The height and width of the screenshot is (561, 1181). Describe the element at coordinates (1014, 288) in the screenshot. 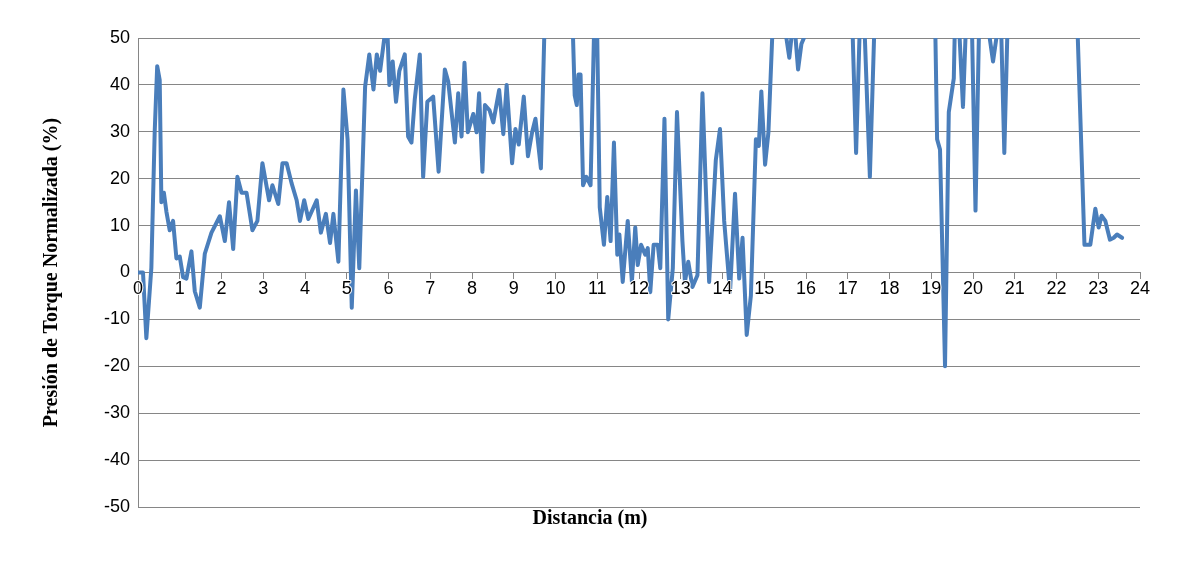

I see `x-tick-label: 21` at that location.